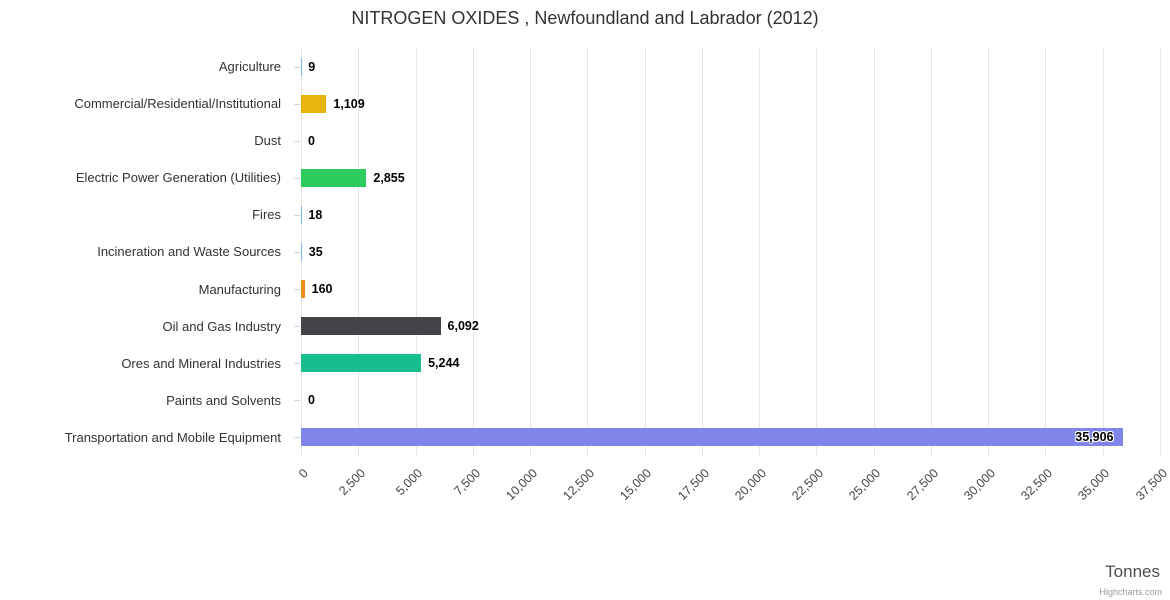 This screenshot has width=1170, height=600. Describe the element at coordinates (267, 141) in the screenshot. I see `category-label: Dust` at that location.